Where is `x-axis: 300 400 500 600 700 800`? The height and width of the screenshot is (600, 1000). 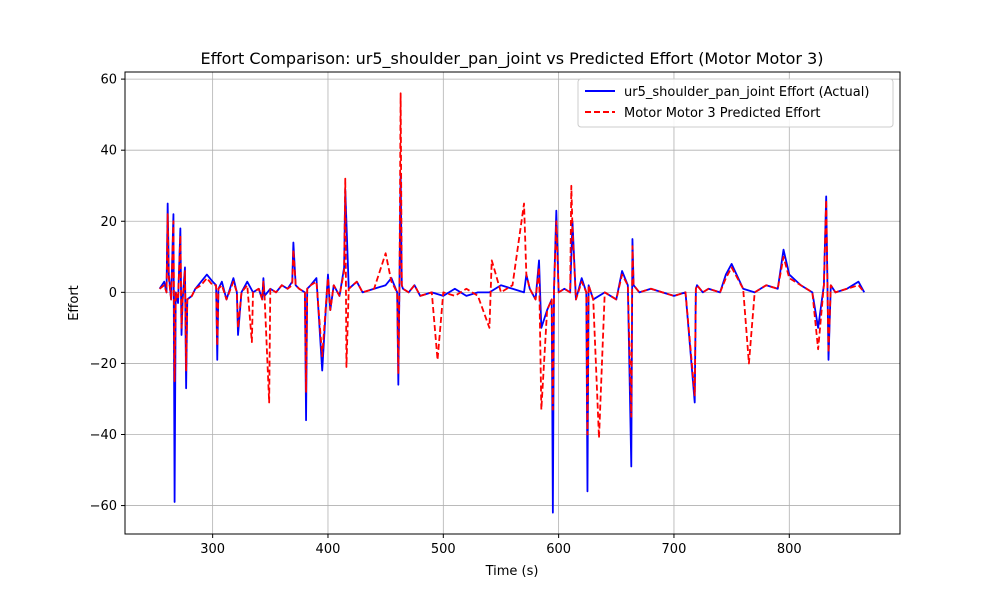
x-axis: 300 400 500 600 700 800 is located at coordinates (501, 545).